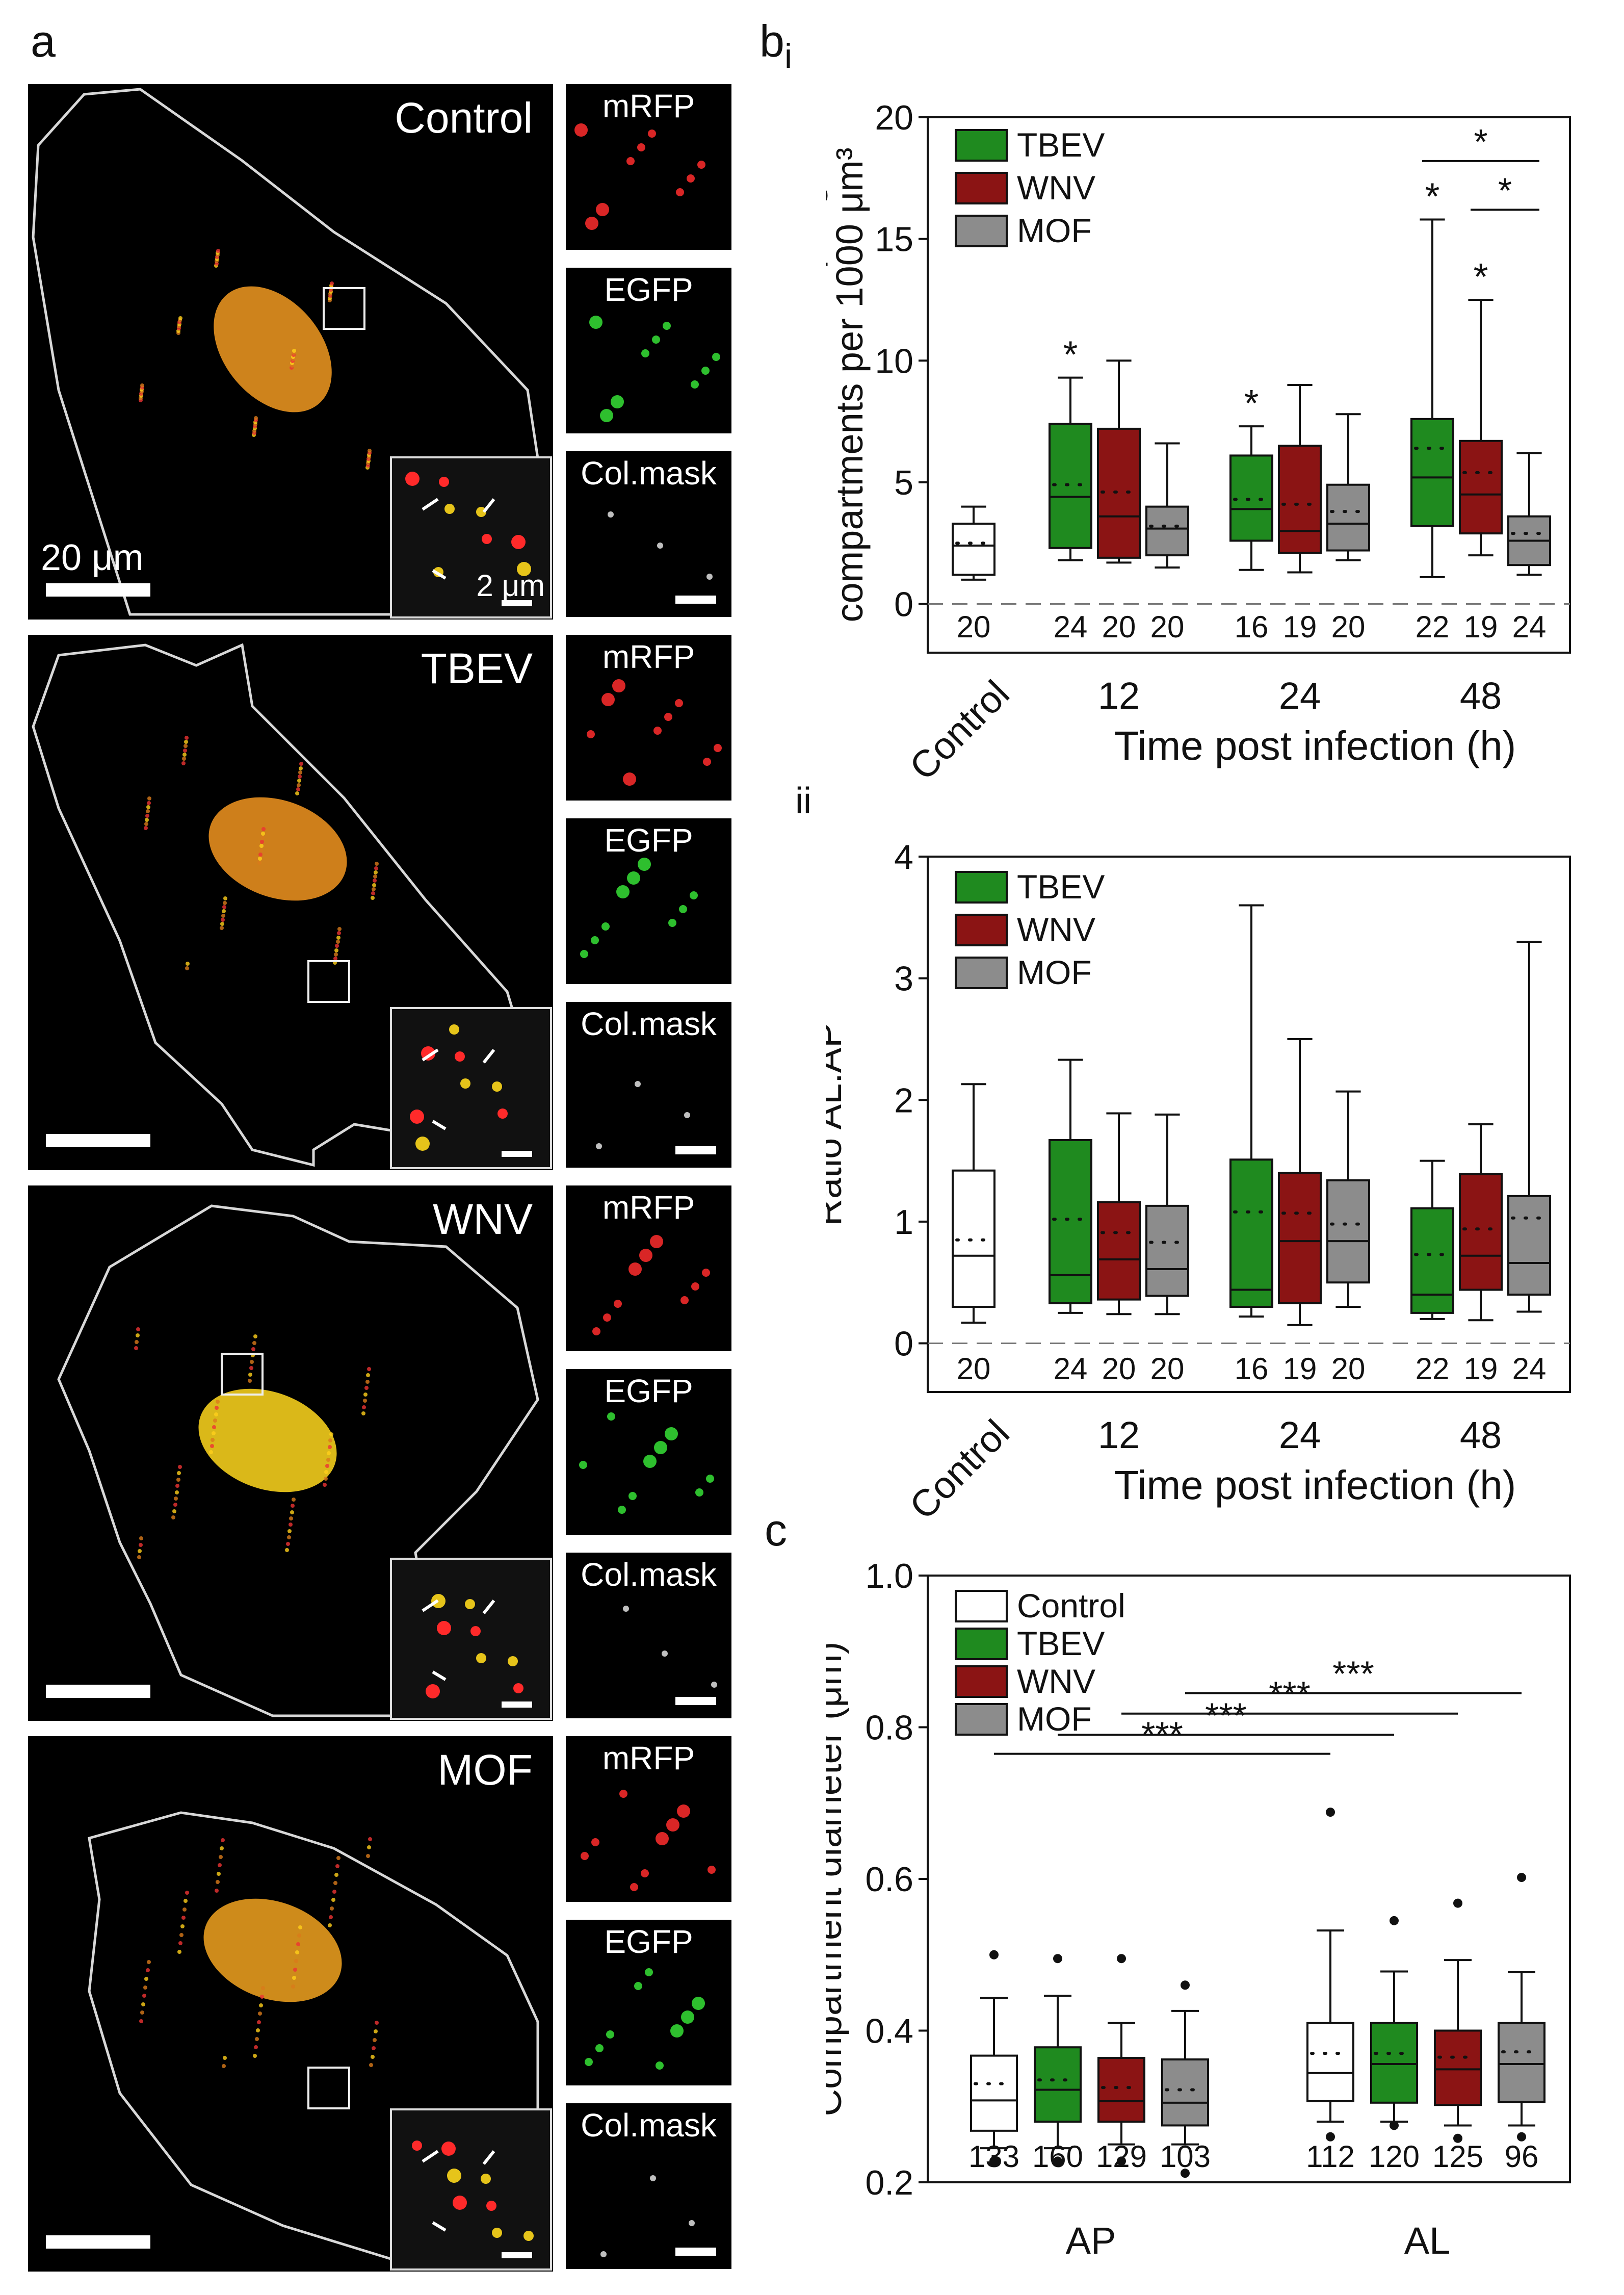 The height and width of the screenshot is (2295, 1624). I want to click on y-tick-label: 1, so click(904, 1222).